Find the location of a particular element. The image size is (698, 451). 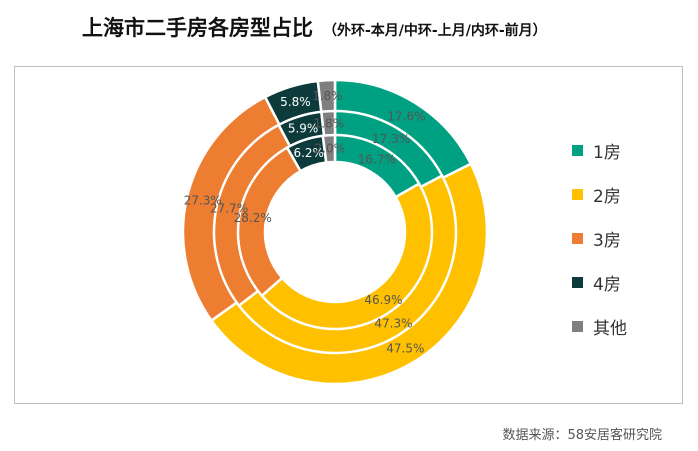

label-inner-3room: 28.2% is located at coordinates (253, 218).